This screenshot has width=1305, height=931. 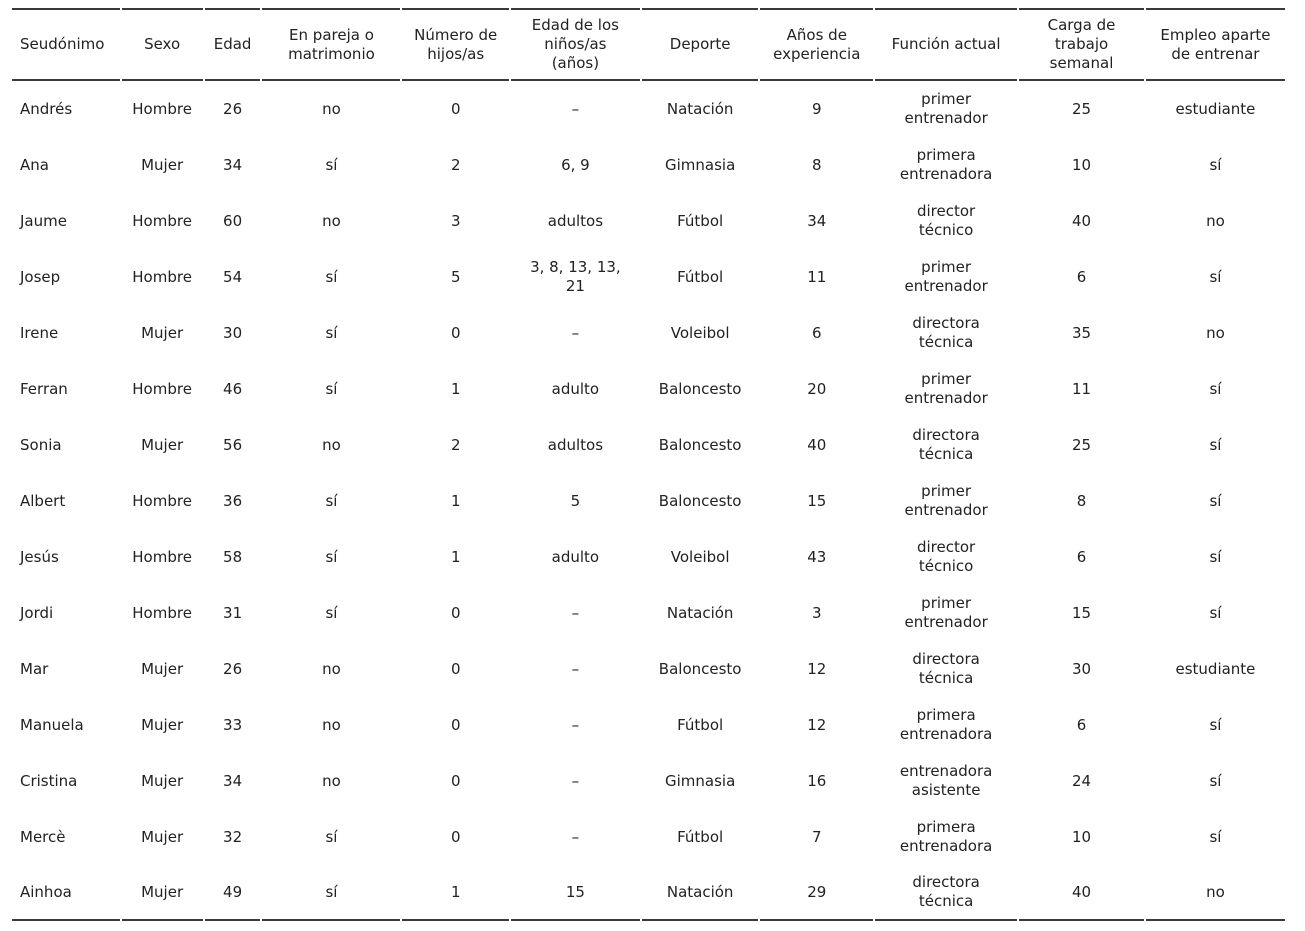 What do you see at coordinates (1081, 444) in the screenshot?
I see `cell-carga: 25` at bounding box center [1081, 444].